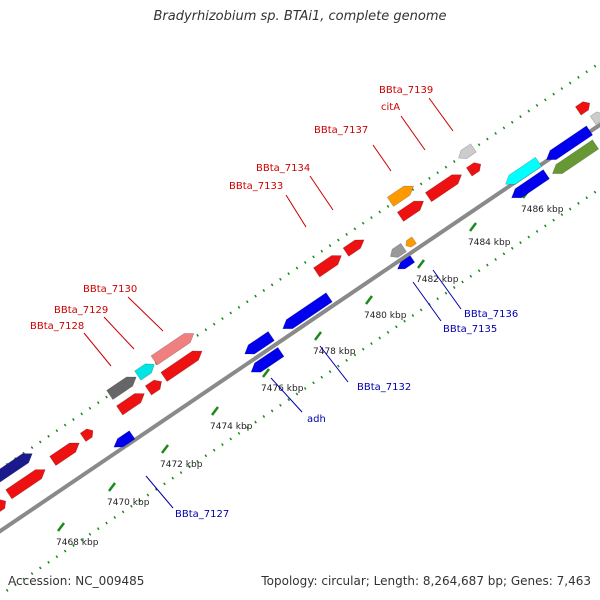 Image resolution: width=600 pixels, height=600 pixels. Describe the element at coordinates (181, 465) in the screenshot. I see `scale-tick-label: 7472 kbp` at that location.